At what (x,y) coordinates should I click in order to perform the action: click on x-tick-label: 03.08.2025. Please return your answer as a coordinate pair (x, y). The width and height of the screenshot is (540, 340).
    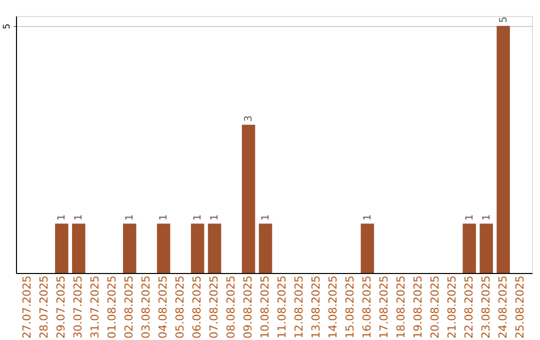
    Looking at the image, I should click on (146, 307).